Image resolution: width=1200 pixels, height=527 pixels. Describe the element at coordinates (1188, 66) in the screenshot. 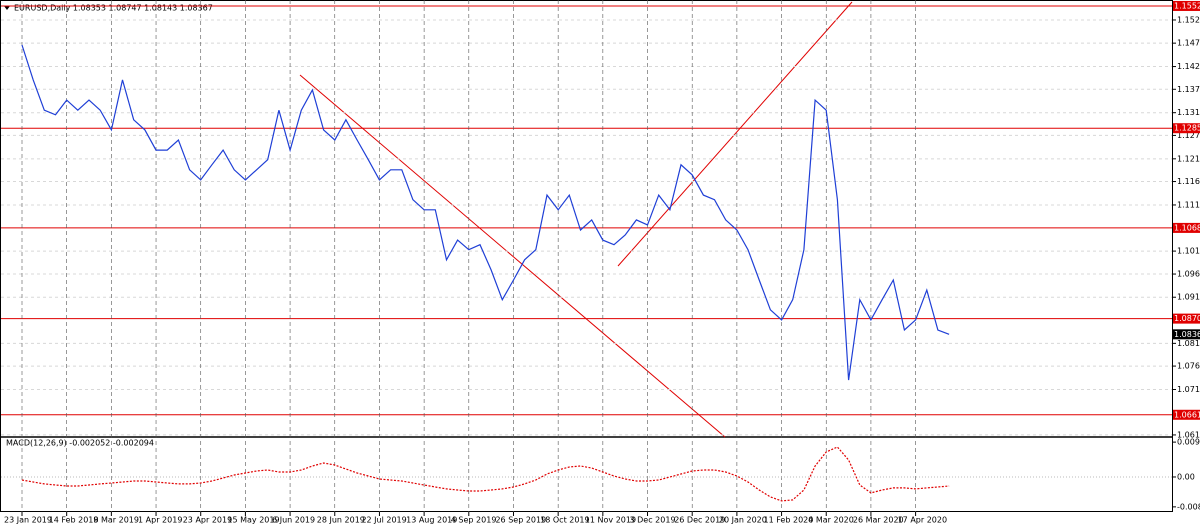

I see `y-tick-label: 1.14200` at that location.